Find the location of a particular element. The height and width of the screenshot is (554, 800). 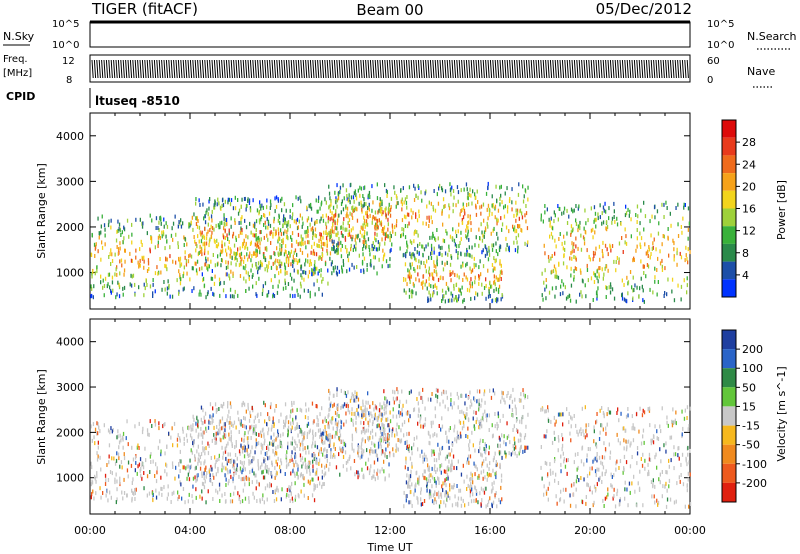

colorbar-swatch is located at coordinates (729, 182).